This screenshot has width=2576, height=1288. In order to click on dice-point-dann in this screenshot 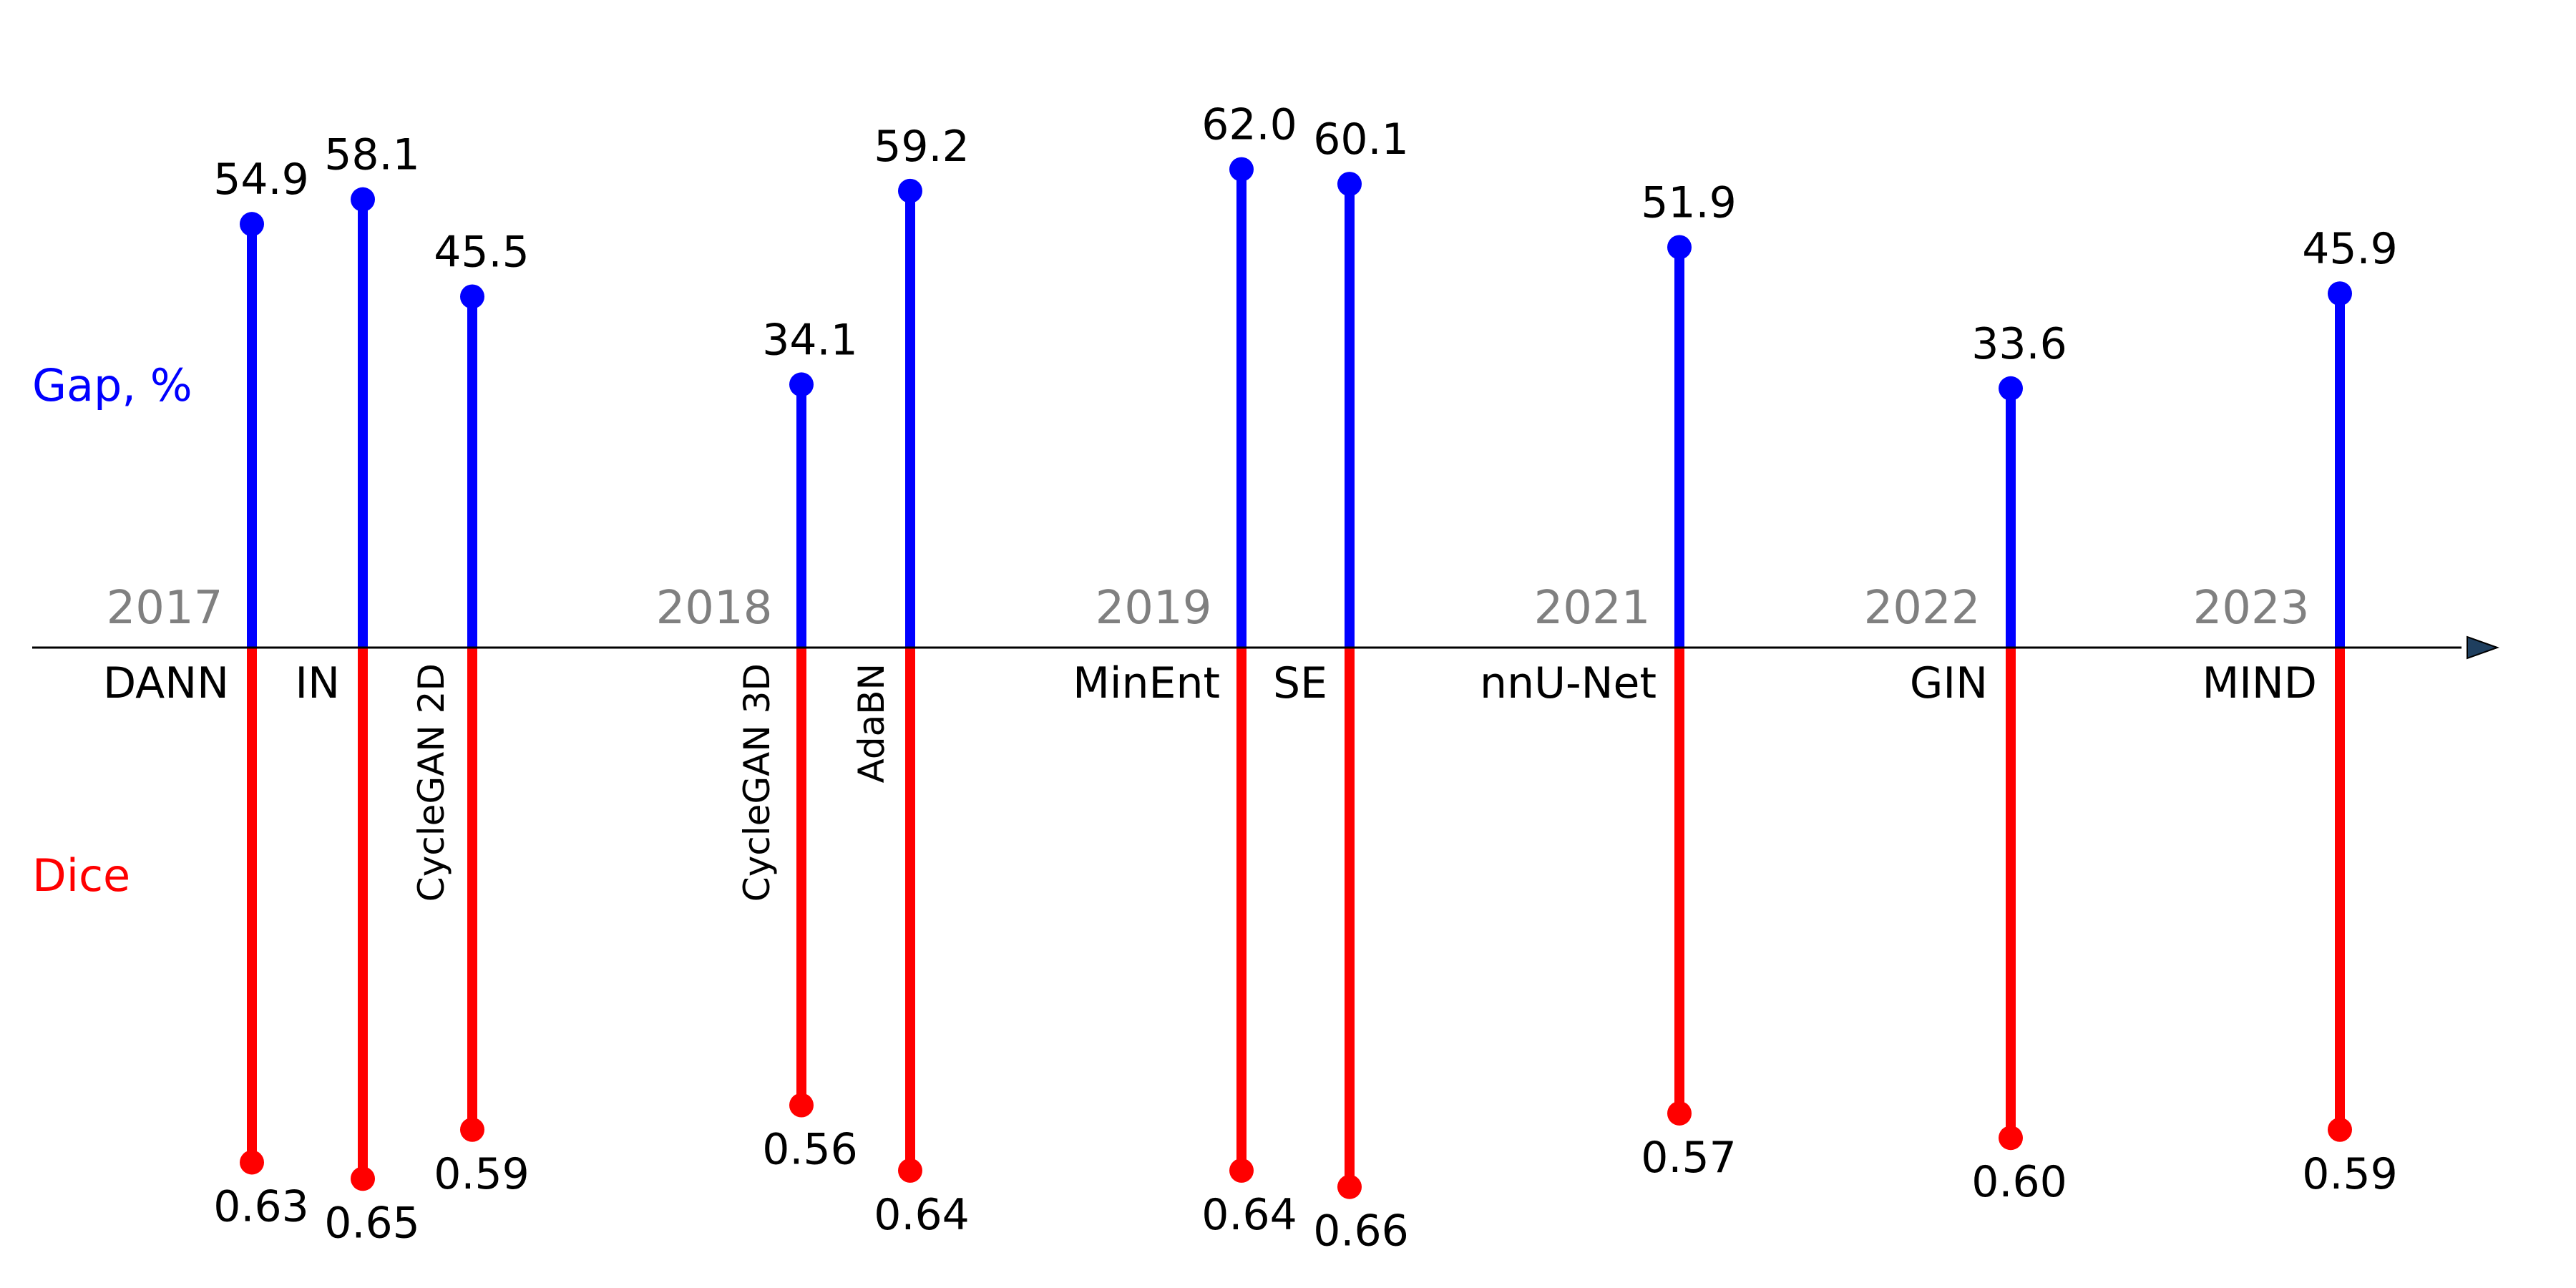, I will do `click(252, 1162)`.